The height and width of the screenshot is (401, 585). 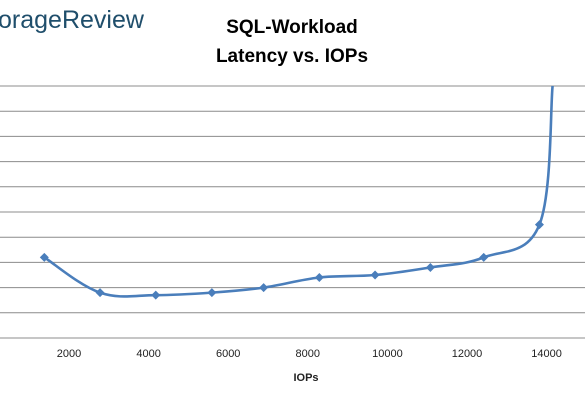 I want to click on brand-logo-text: orageReview, so click(x=72, y=20).